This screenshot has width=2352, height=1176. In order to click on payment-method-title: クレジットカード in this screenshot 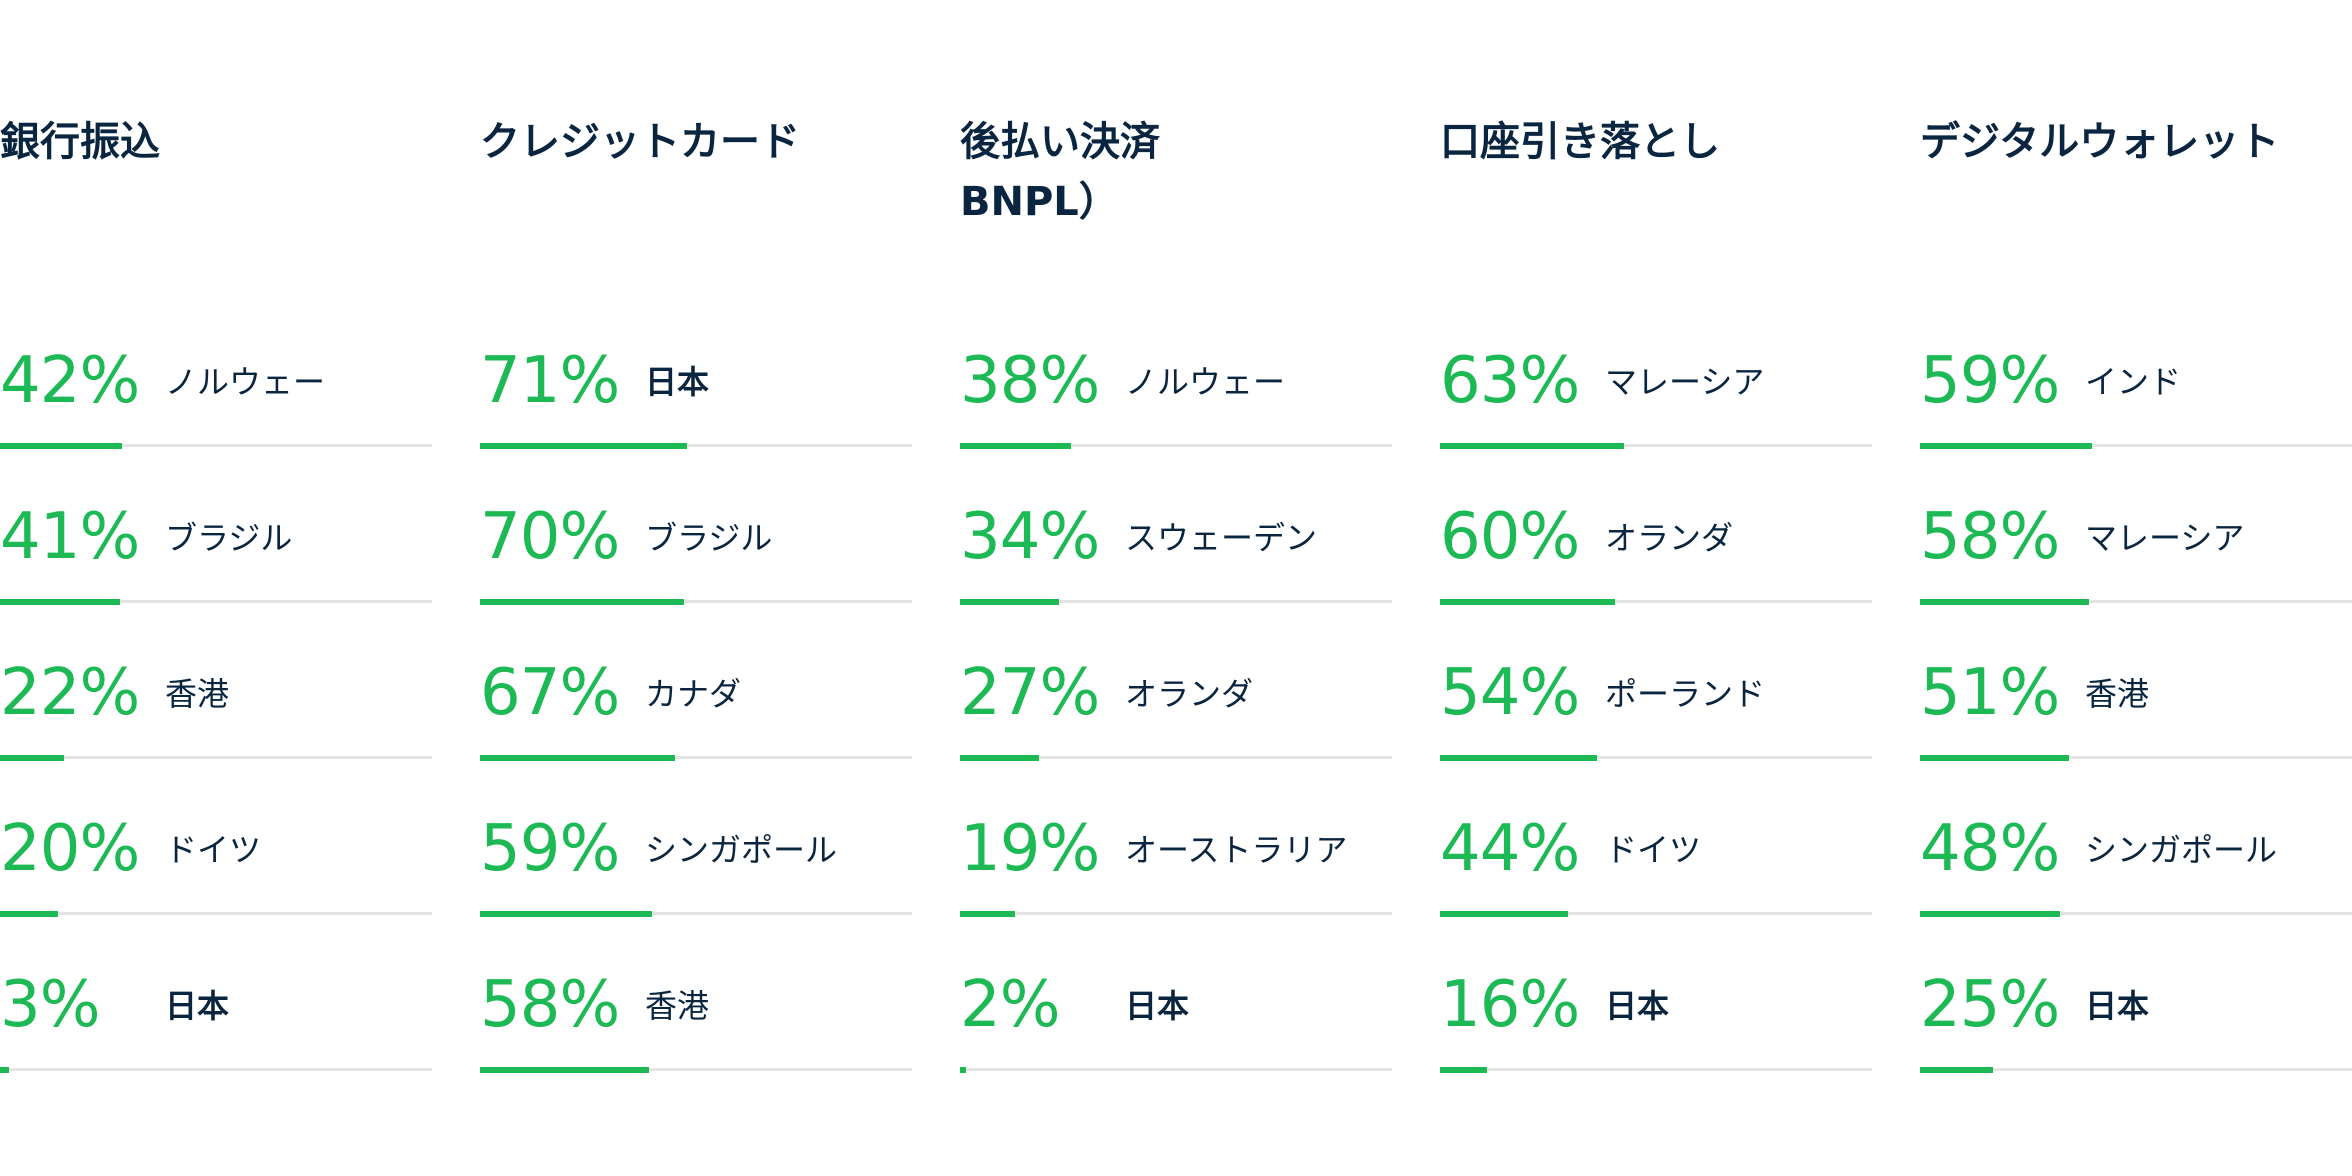, I will do `click(640, 142)`.